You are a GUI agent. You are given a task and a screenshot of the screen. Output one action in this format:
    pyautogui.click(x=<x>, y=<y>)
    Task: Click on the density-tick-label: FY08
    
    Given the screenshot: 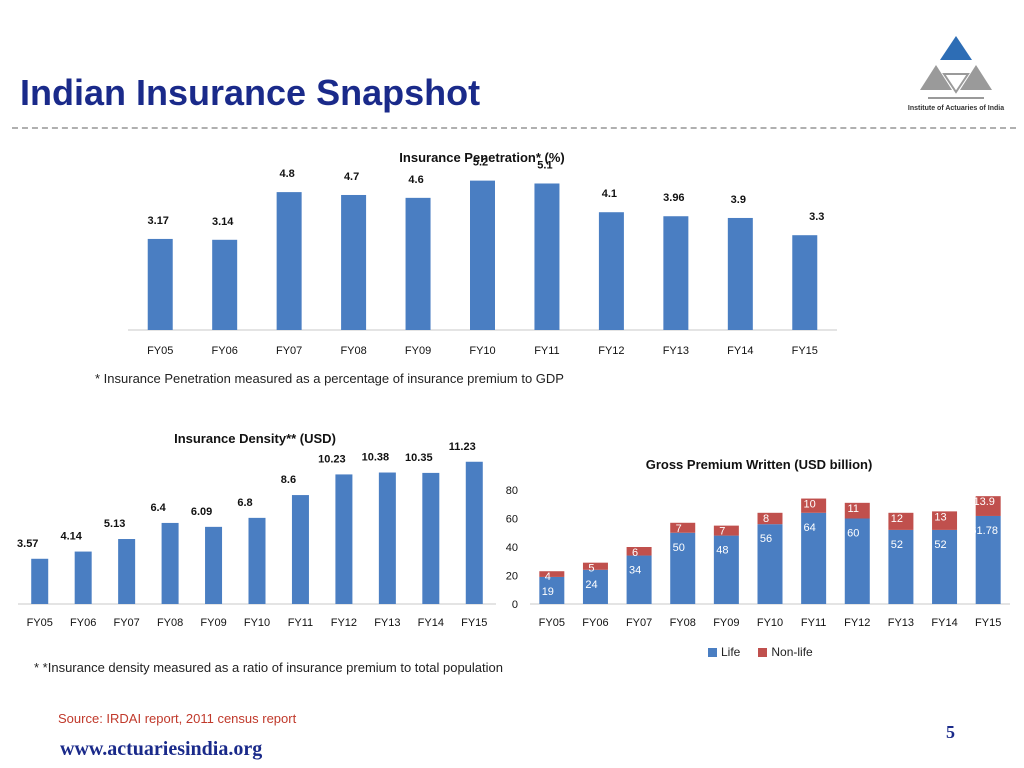 What is the action you would take?
    pyautogui.click(x=170, y=623)
    